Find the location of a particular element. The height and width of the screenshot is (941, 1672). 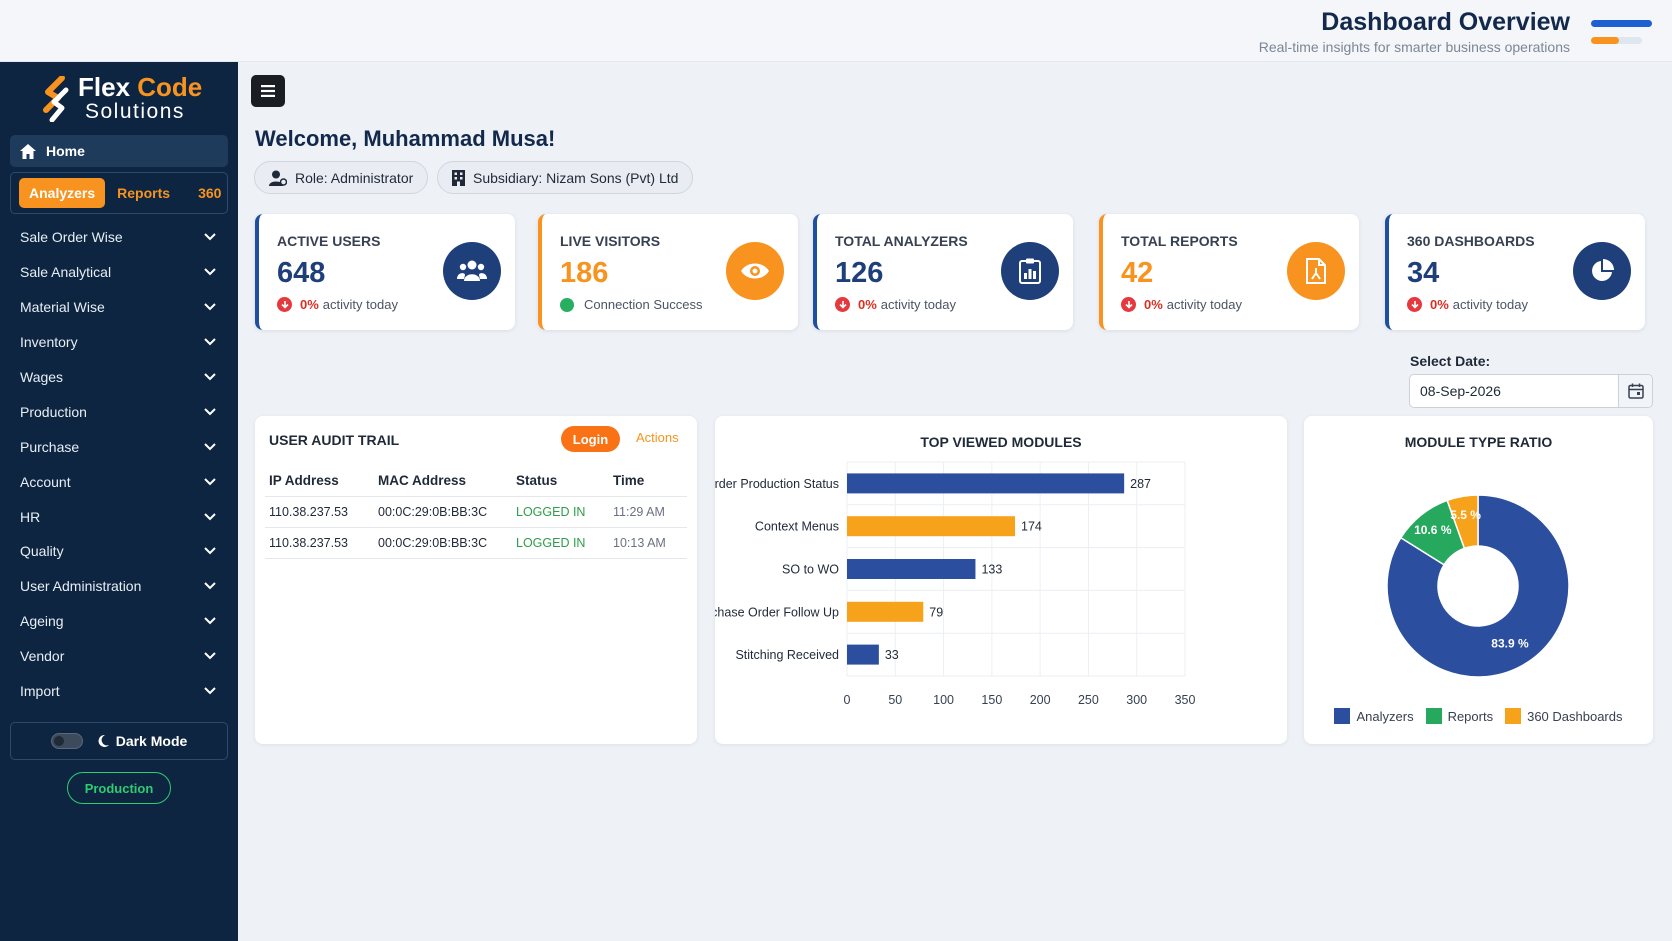

sidebar-item-purchase: Purchase is located at coordinates (119, 446).